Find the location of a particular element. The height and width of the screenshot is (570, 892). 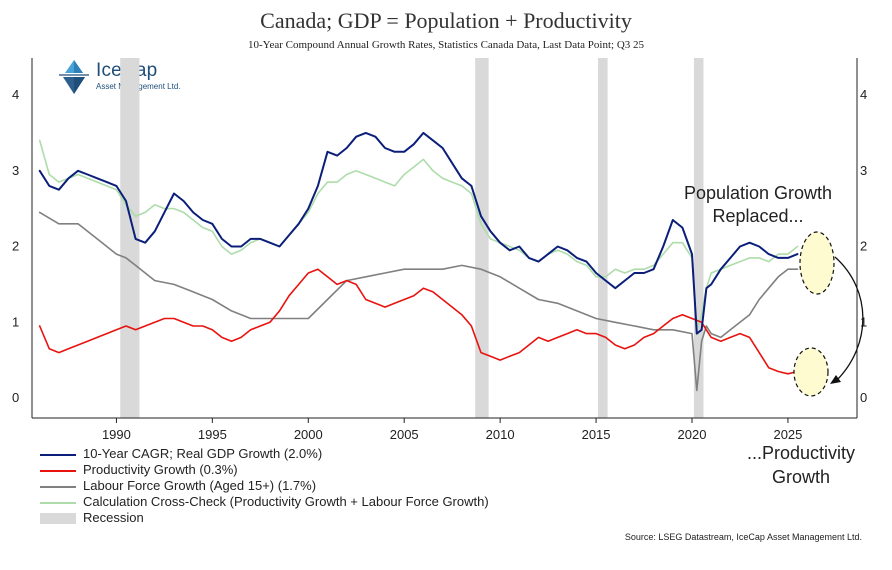

y-tick-label-right-4: 4 is located at coordinates (863, 94).